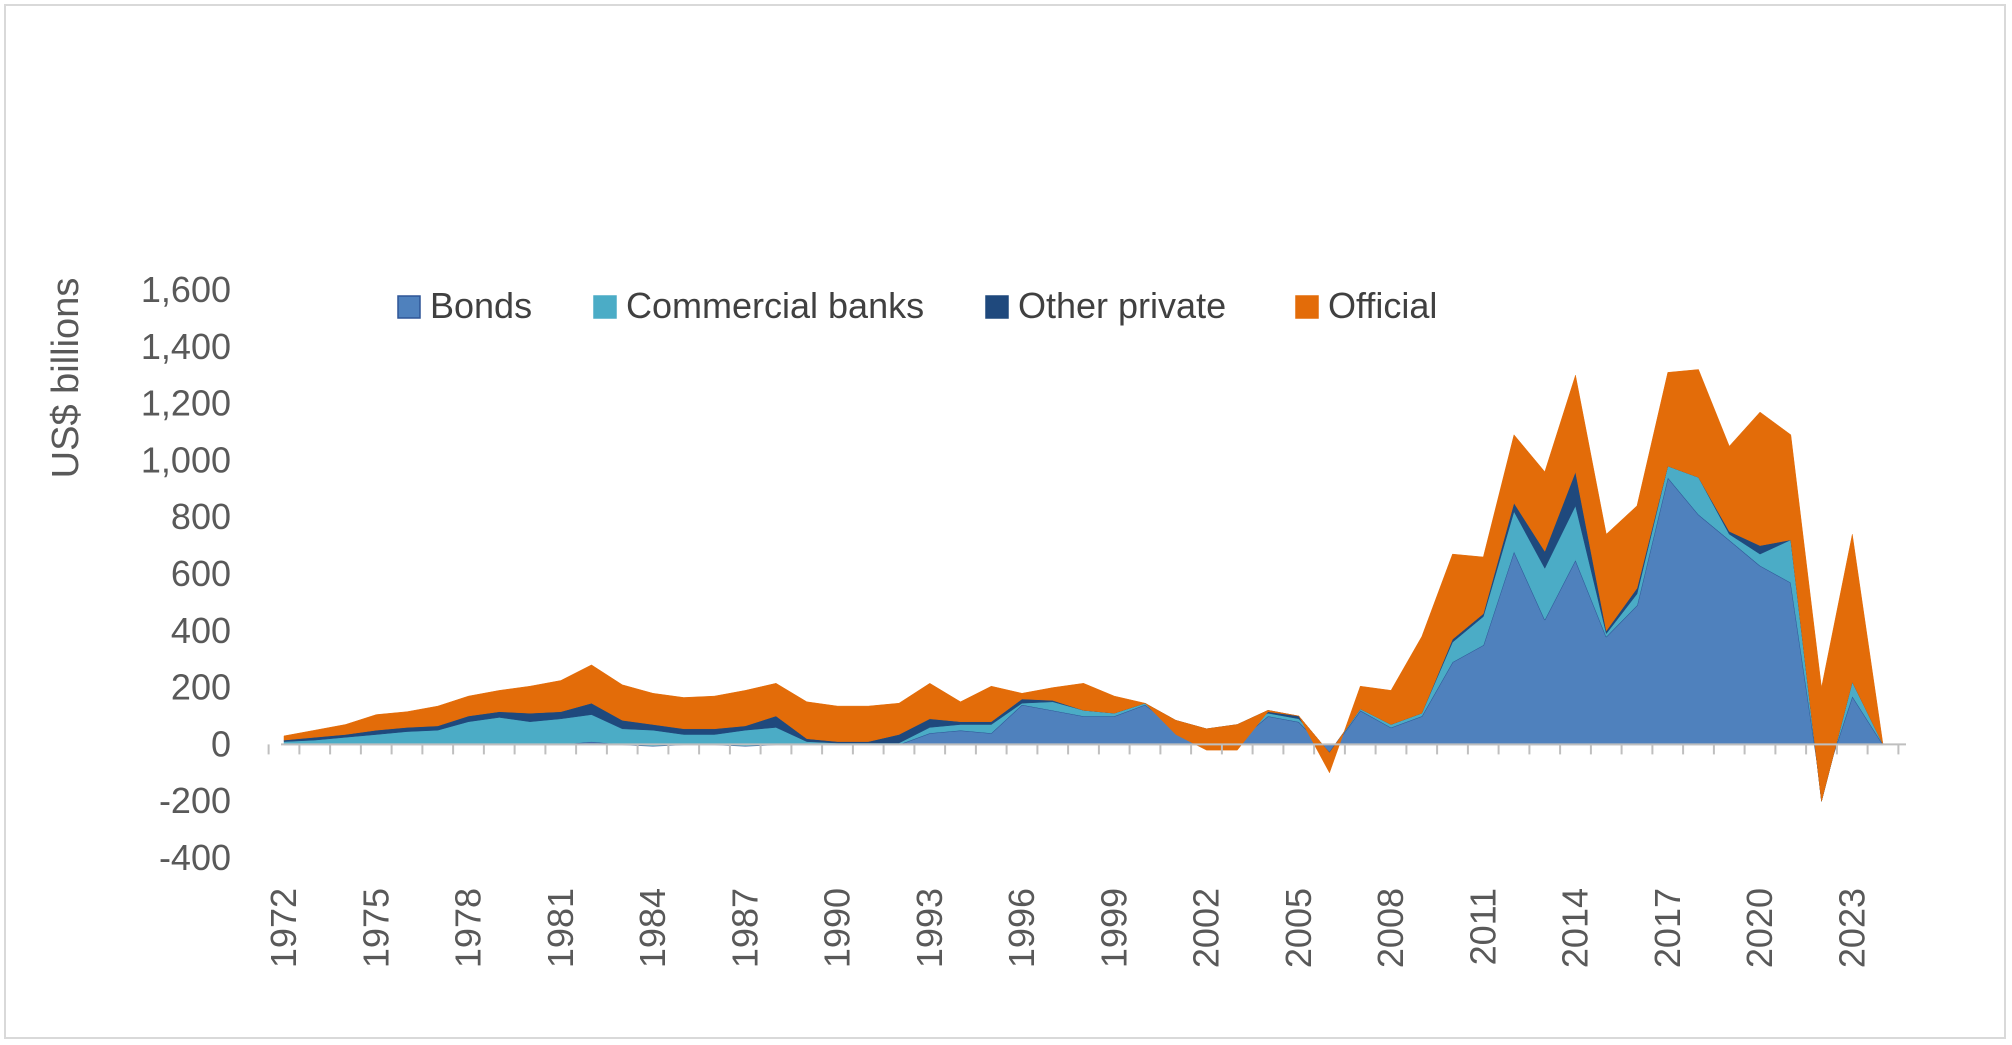 Image resolution: width=2012 pixels, height=1045 pixels. What do you see at coordinates (201, 516) in the screenshot?
I see `y-tick-label: 800` at bounding box center [201, 516].